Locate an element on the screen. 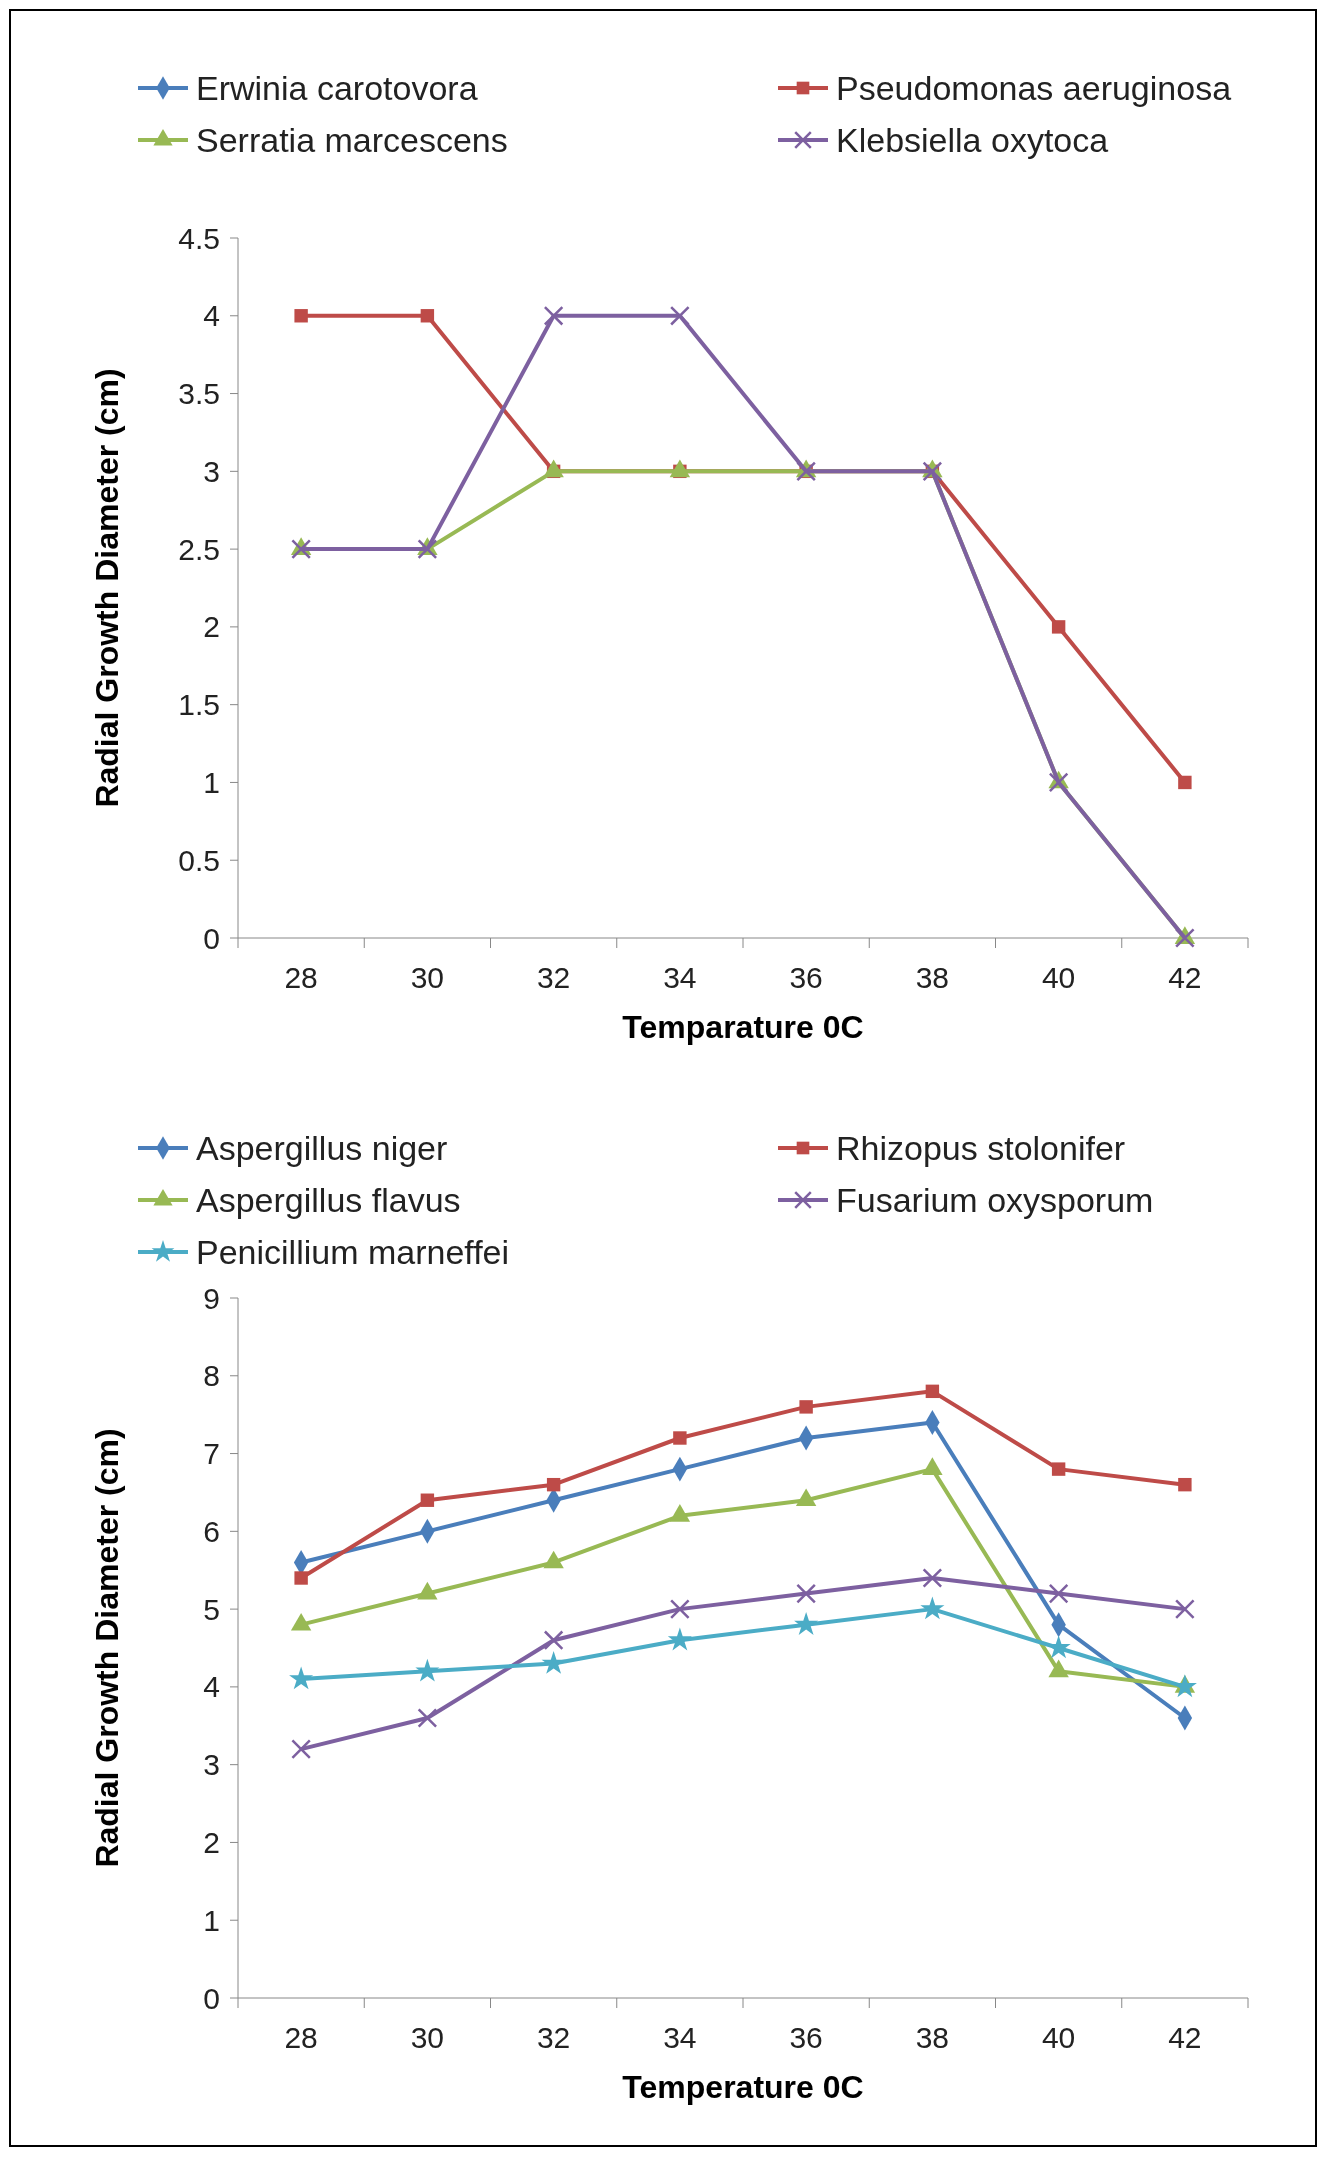  x-axis-title: Temperature 0C is located at coordinates (743, 2087).